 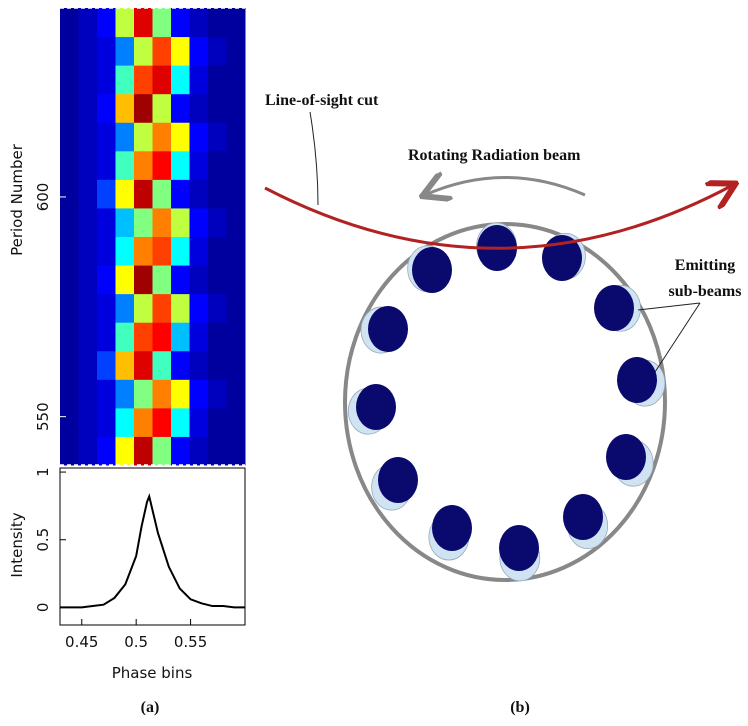 What do you see at coordinates (43, 472) in the screenshot?
I see `y-tick-label: 1` at bounding box center [43, 472].